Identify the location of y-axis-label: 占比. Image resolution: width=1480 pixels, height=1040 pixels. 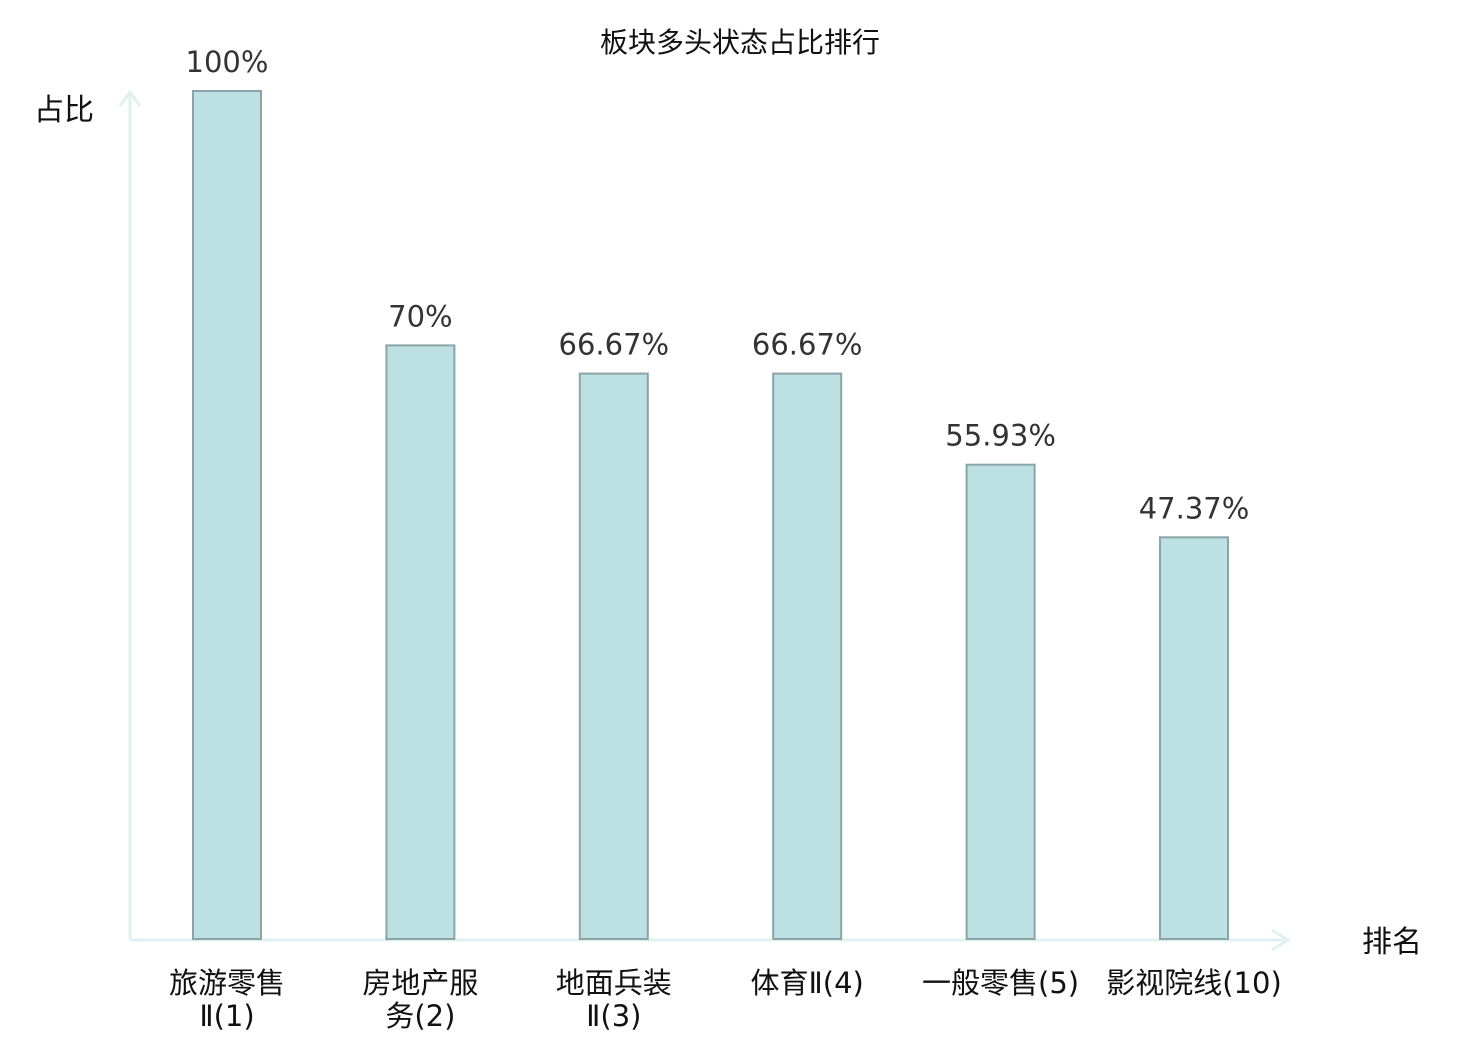
(64, 110).